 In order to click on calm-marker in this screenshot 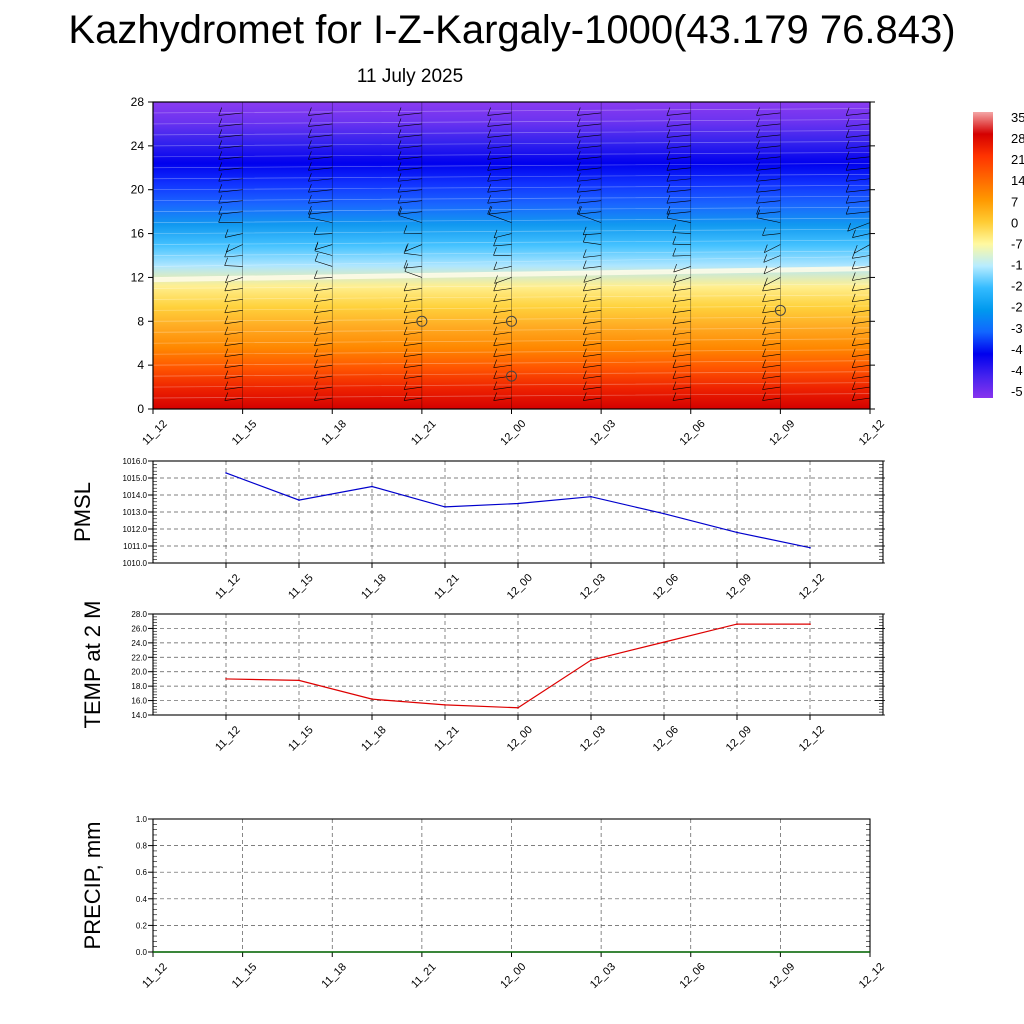, I will do `click(422, 321)`.